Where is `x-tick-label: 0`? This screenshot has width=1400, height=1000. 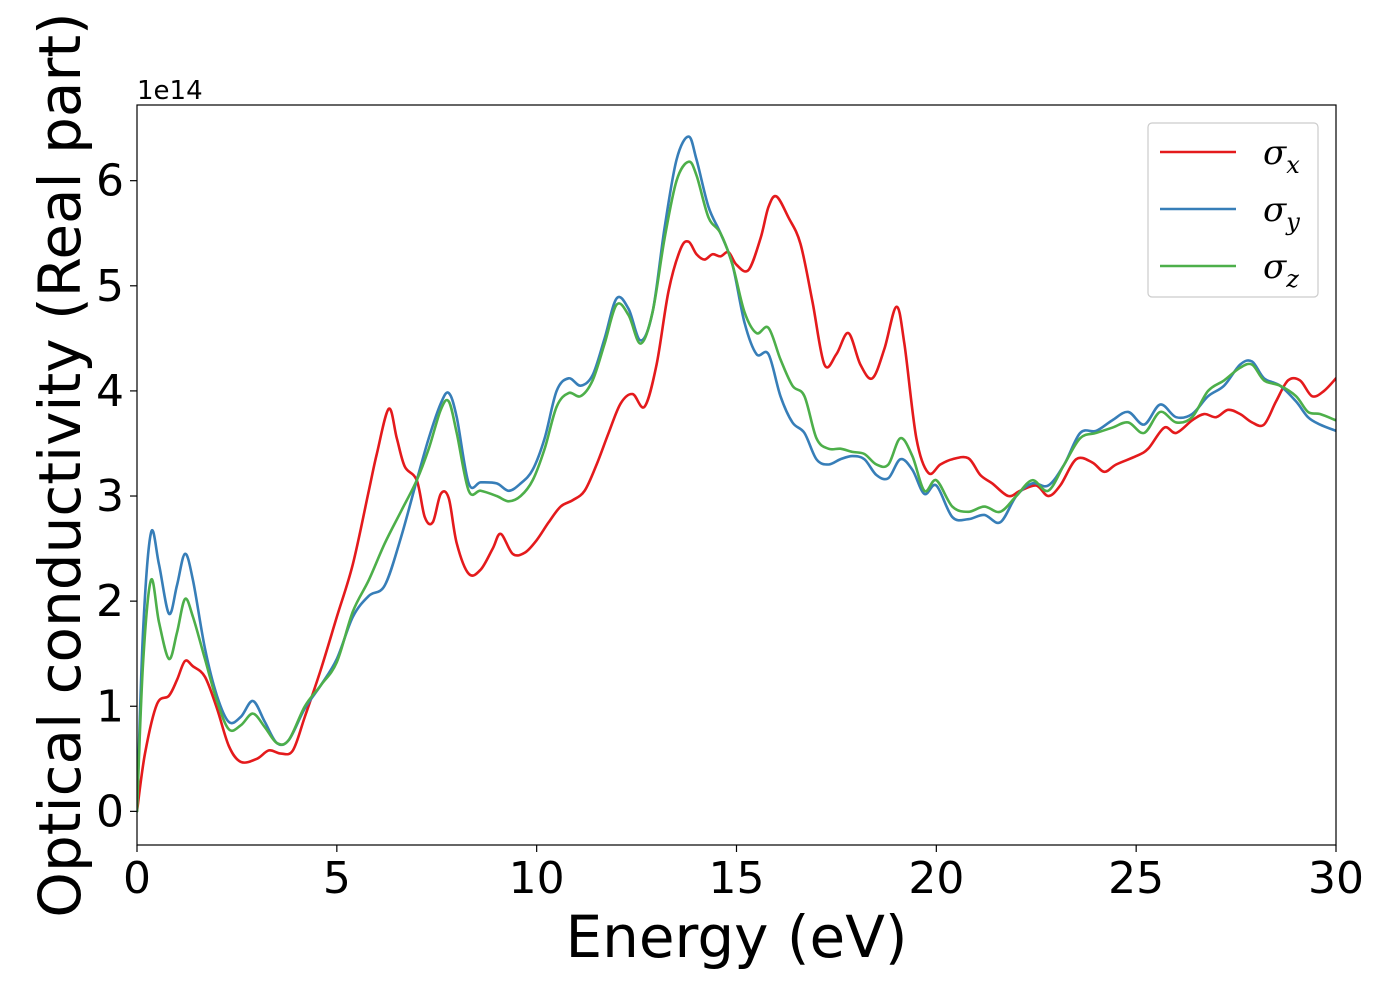 x-tick-label: 0 is located at coordinates (137, 878).